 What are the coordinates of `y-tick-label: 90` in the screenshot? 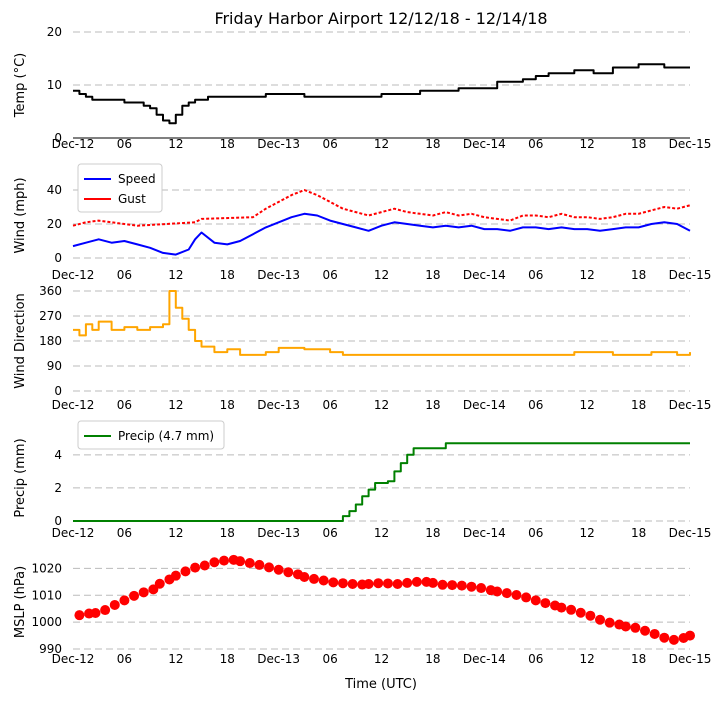 It's located at (54, 366).